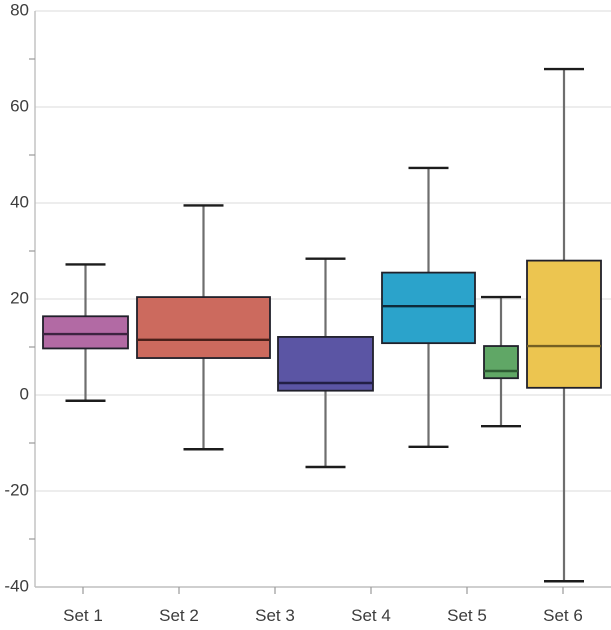 The height and width of the screenshot is (630, 611). What do you see at coordinates (83, 615) in the screenshot?
I see `x-category-label-1: Set 1` at bounding box center [83, 615].